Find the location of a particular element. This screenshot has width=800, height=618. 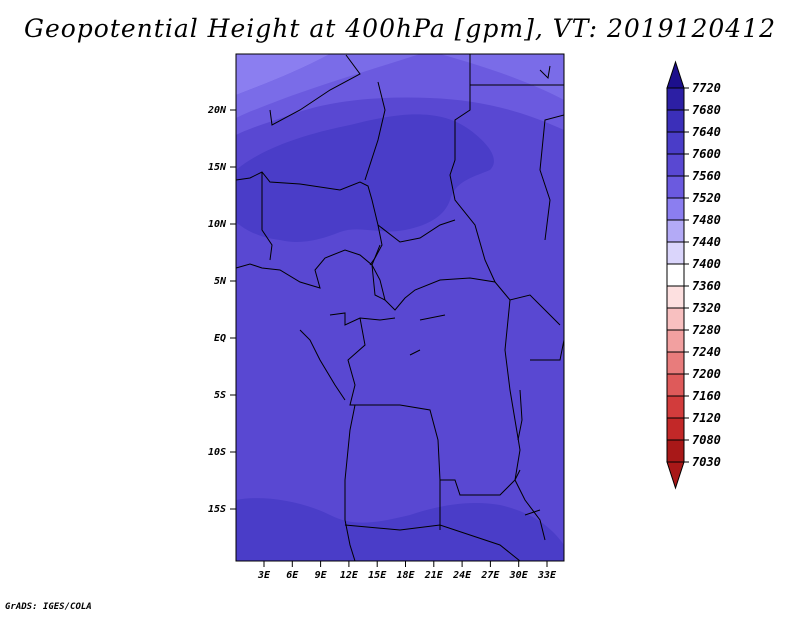

border-angola-s is located at coordinates (432, 542).